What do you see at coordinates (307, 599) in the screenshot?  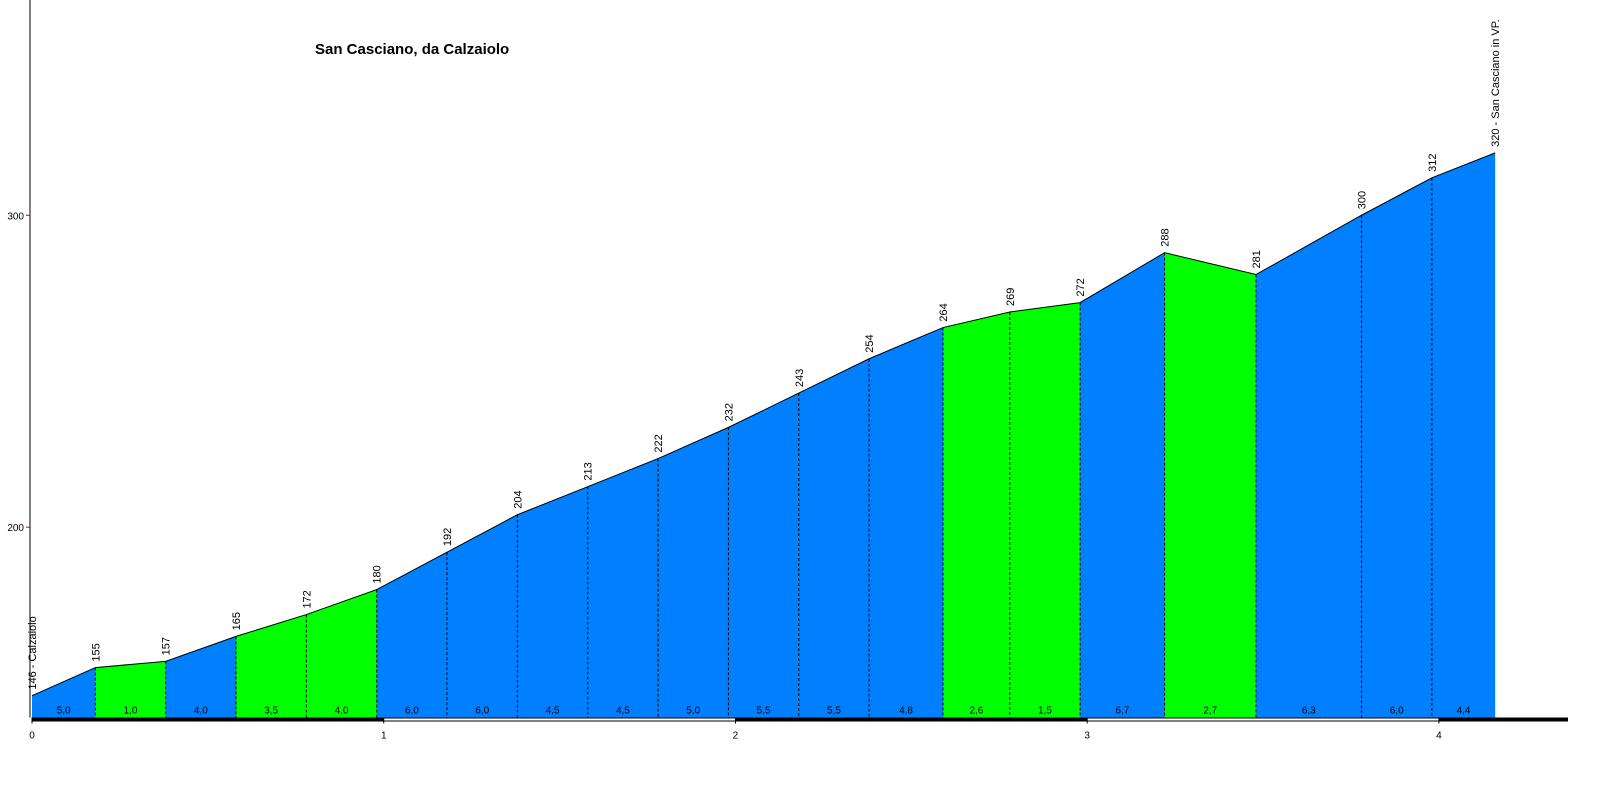 I see `elevation-label: 172` at bounding box center [307, 599].